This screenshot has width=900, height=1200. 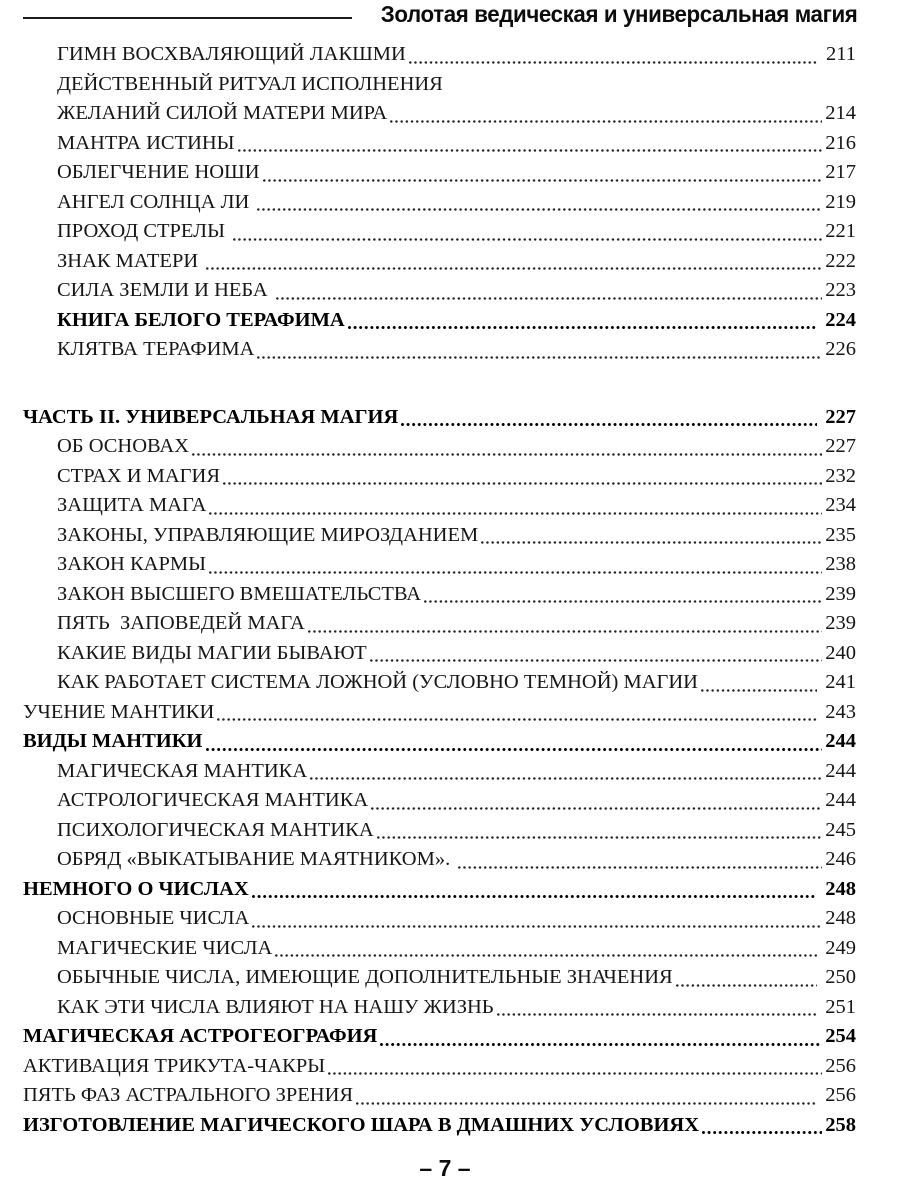 What do you see at coordinates (181, 623) in the screenshot?
I see `toc-entry-title: ПЯТЬ ЗАПОВЕДЕЙ МАГА` at bounding box center [181, 623].